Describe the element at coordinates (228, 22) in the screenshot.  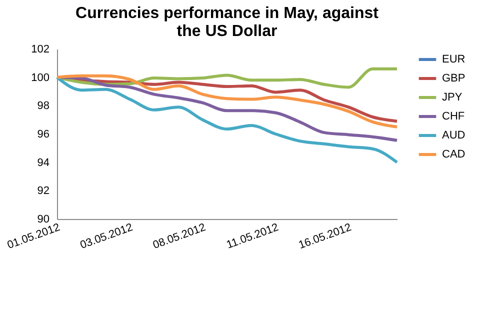
I see `chart-title: Currencies performance in May, against the US Dollar` at that location.